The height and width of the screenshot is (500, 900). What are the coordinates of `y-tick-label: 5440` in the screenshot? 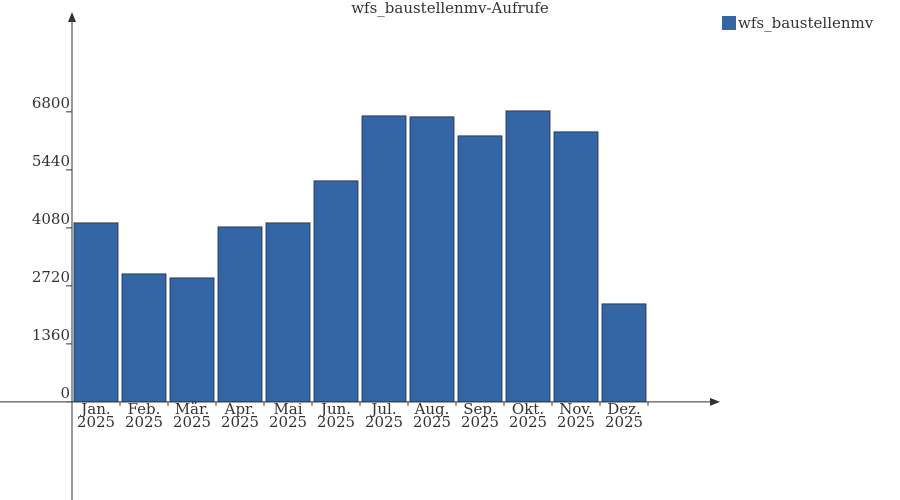 It's located at (51, 161).